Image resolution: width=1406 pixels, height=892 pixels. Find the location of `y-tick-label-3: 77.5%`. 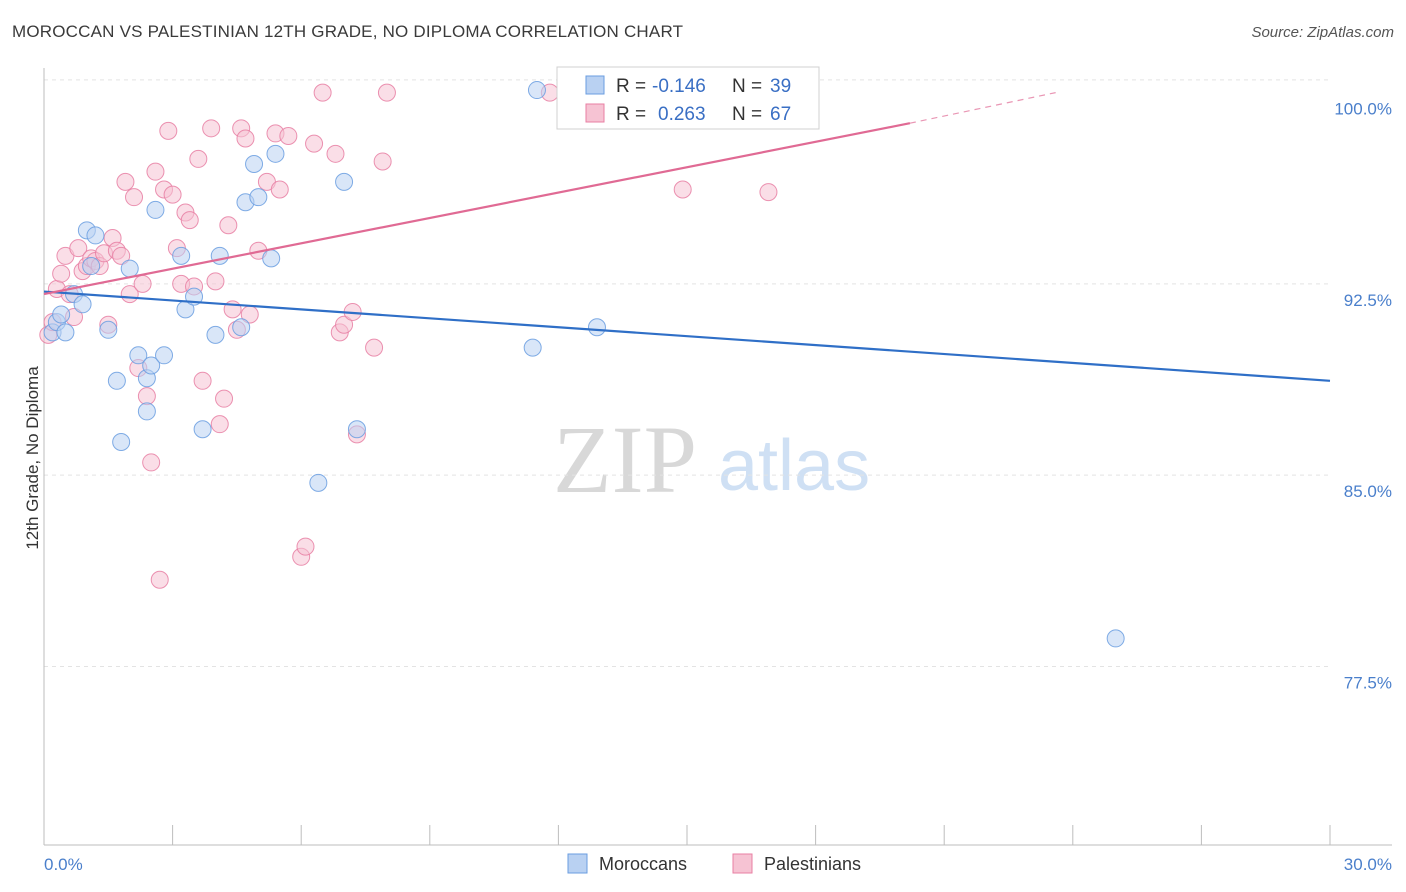

y-tick-label-3: 77.5% is located at coordinates (1368, 682).